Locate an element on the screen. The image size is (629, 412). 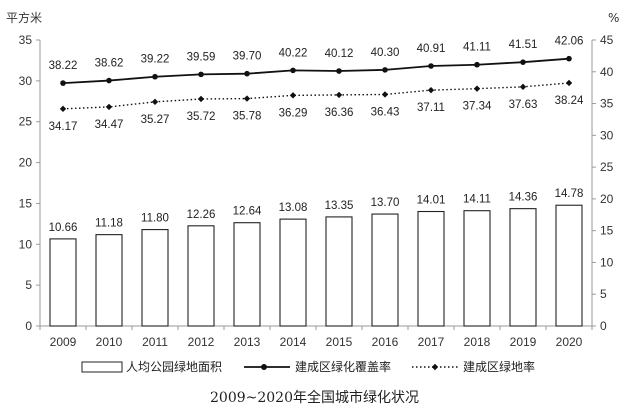
left-tick-label: 10 is located at coordinates (26, 244).